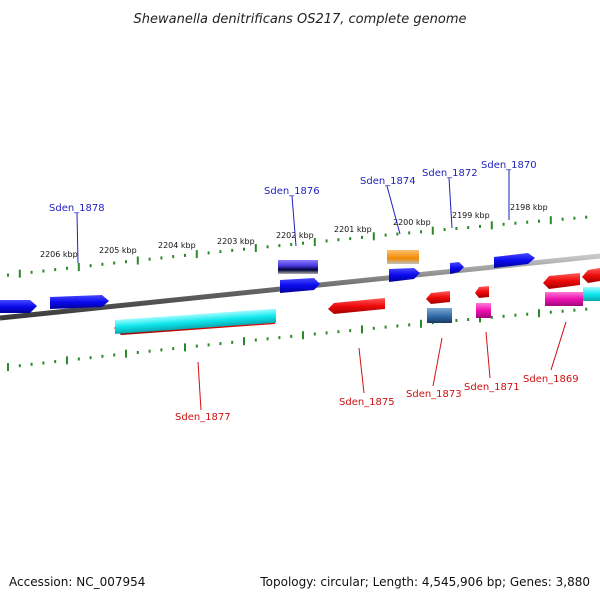 The height and width of the screenshot is (600, 600). Describe the element at coordinates (292, 191) in the screenshot. I see `gene-label-sden-1876: Sden_1876` at that location.